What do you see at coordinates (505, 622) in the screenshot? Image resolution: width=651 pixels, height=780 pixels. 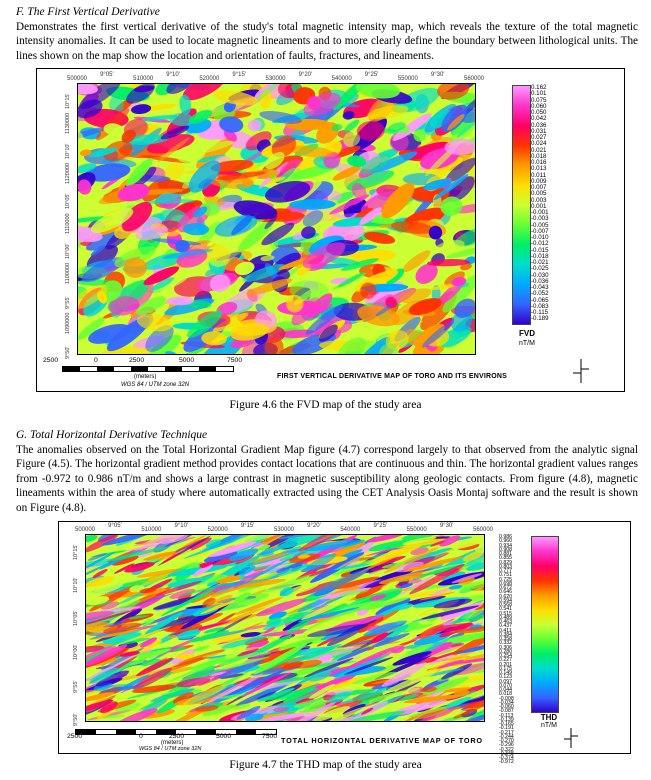 I see `legend-value: 0.463` at bounding box center [505, 622].